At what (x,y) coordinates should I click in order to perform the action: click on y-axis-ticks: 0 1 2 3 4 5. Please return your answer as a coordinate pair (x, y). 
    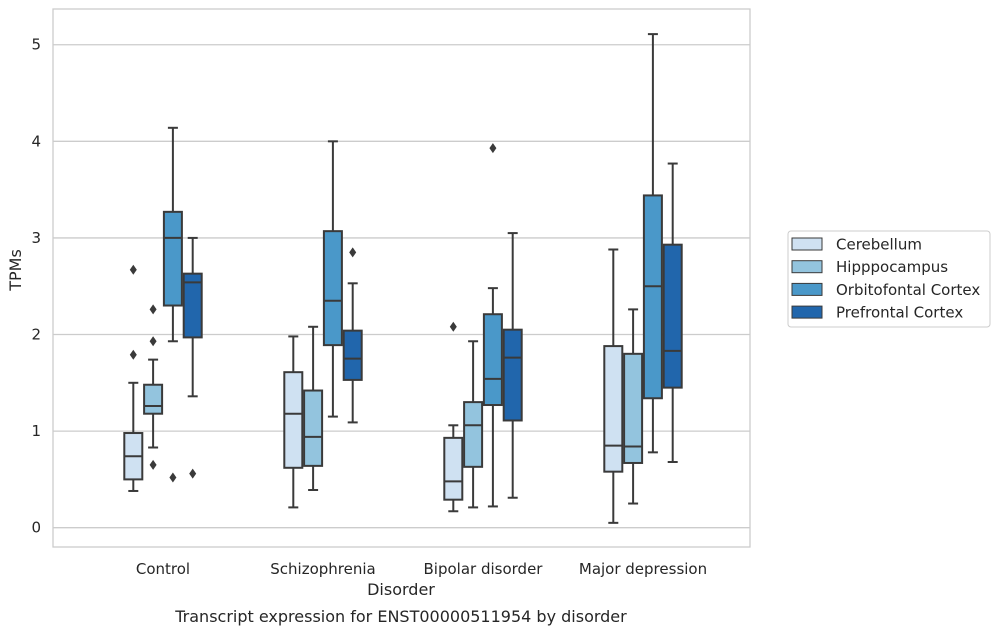
    Looking at the image, I should click on (36, 286).